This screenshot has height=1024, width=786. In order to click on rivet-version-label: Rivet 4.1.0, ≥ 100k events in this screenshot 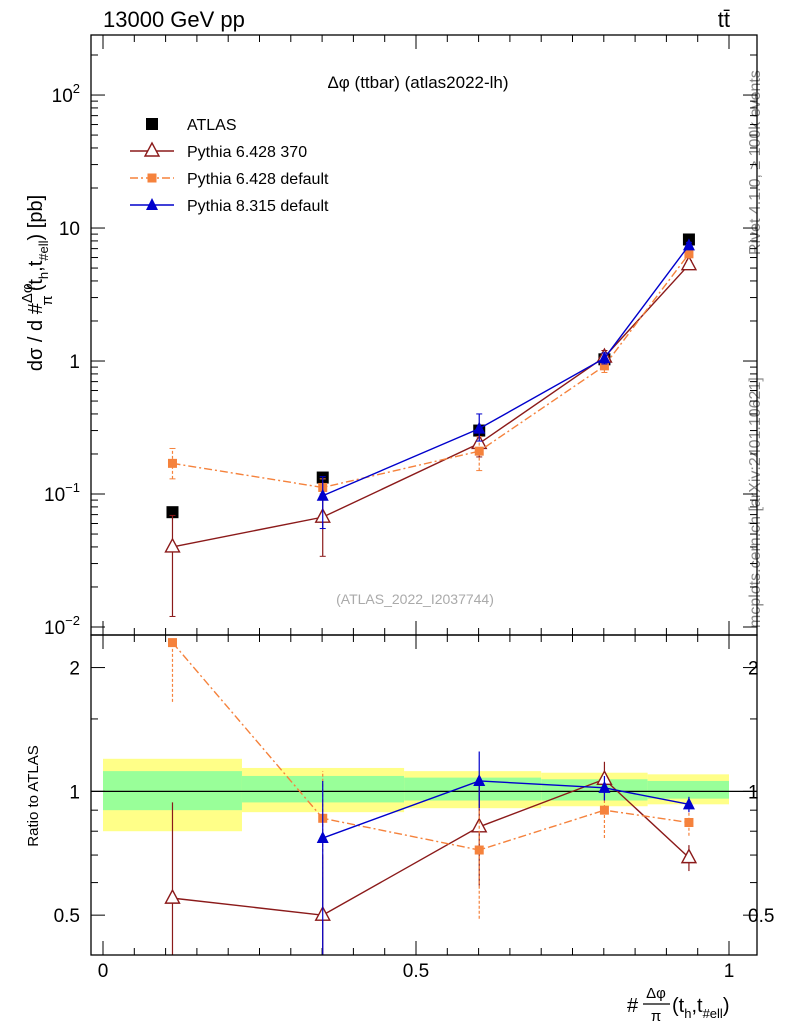, I will do `click(755, 162)`.